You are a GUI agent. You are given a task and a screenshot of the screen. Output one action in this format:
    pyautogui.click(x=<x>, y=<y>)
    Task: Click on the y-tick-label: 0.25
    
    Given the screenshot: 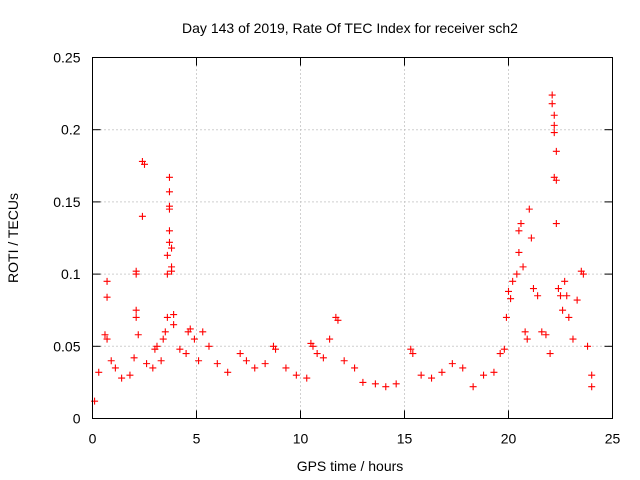 What is the action you would take?
    pyautogui.click(x=66, y=58)
    